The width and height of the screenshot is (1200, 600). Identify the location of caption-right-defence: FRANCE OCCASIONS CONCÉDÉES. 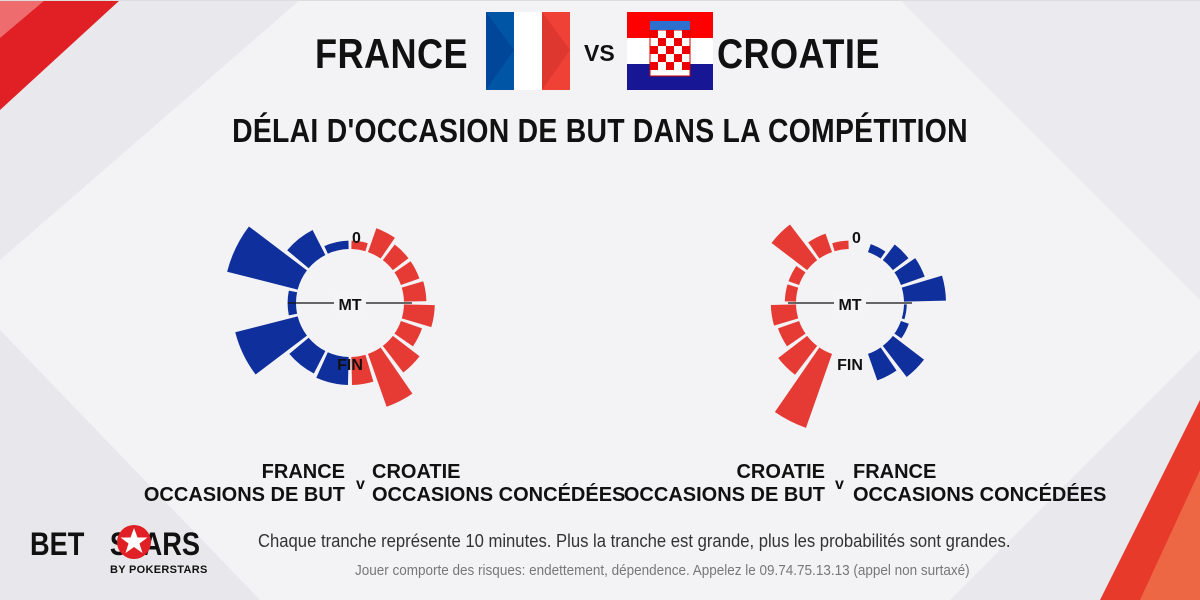
(979, 484).